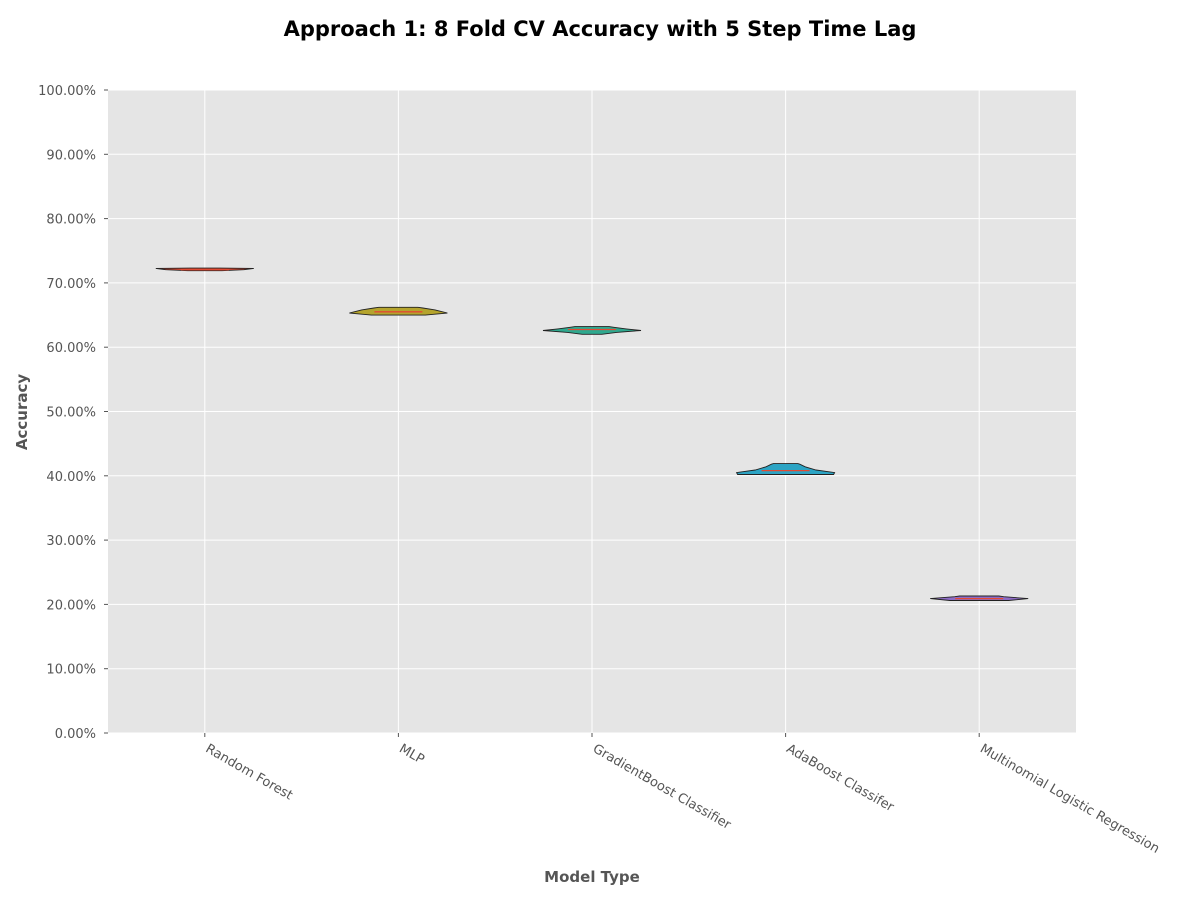 This screenshot has height=900, width=1200. What do you see at coordinates (71, 670) in the screenshot?
I see `y-tick-label: 10.00%` at bounding box center [71, 670].